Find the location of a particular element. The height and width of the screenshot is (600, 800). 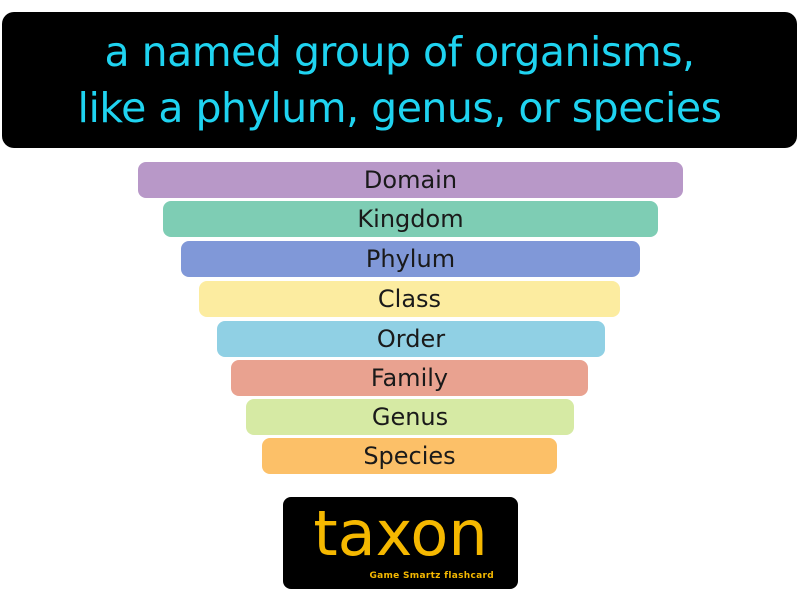

term-word: taxon is located at coordinates (400, 533).